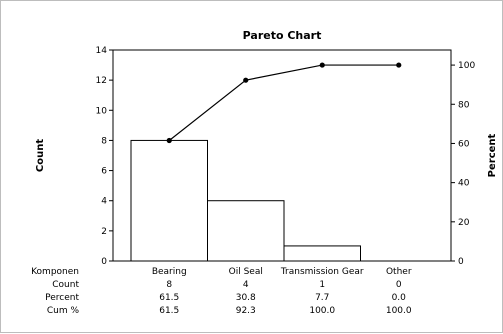 The height and width of the screenshot is (334, 503). Describe the element at coordinates (246, 298) in the screenshot. I see `percent-value: 30.8` at that location.